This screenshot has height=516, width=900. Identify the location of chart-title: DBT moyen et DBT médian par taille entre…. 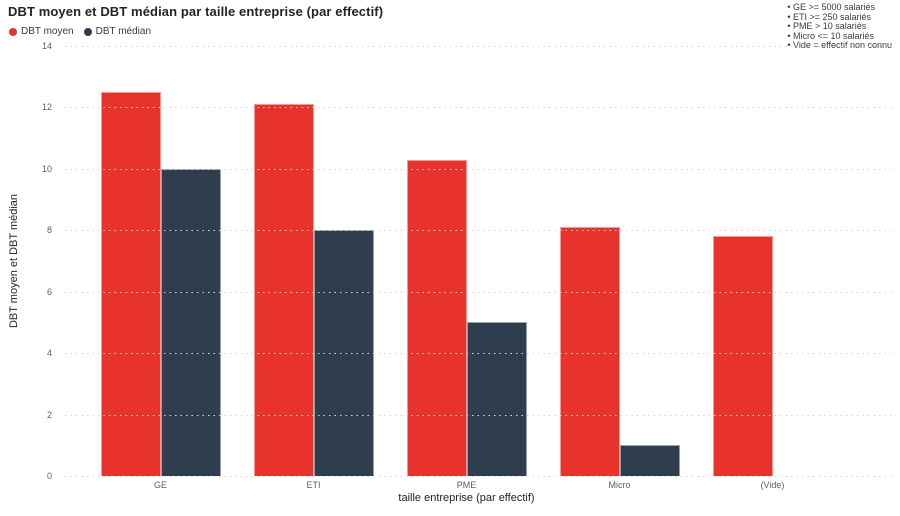
(196, 11).